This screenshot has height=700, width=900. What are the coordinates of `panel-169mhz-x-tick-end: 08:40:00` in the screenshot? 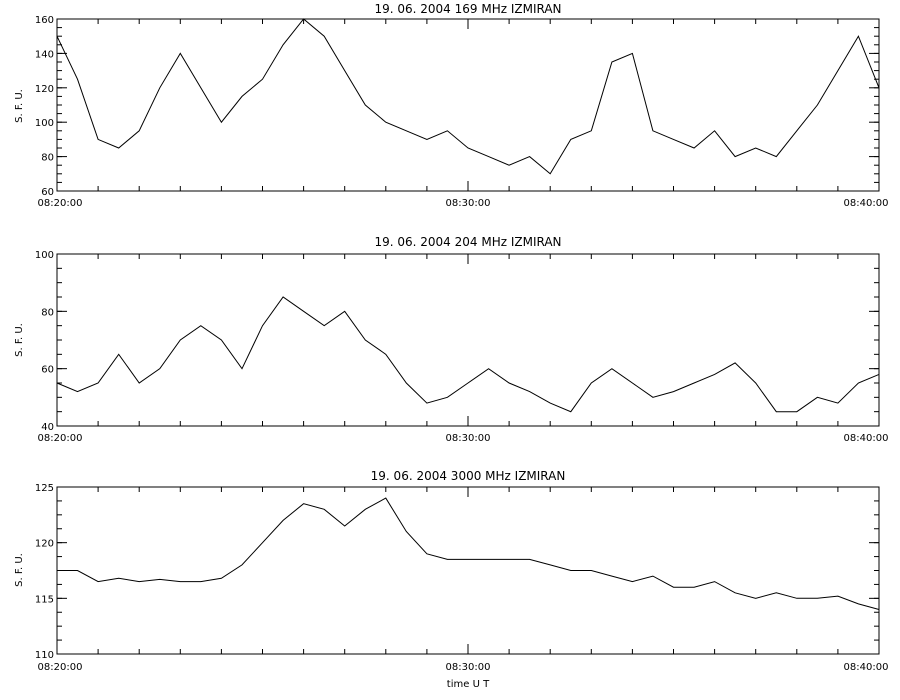 It's located at (866, 203).